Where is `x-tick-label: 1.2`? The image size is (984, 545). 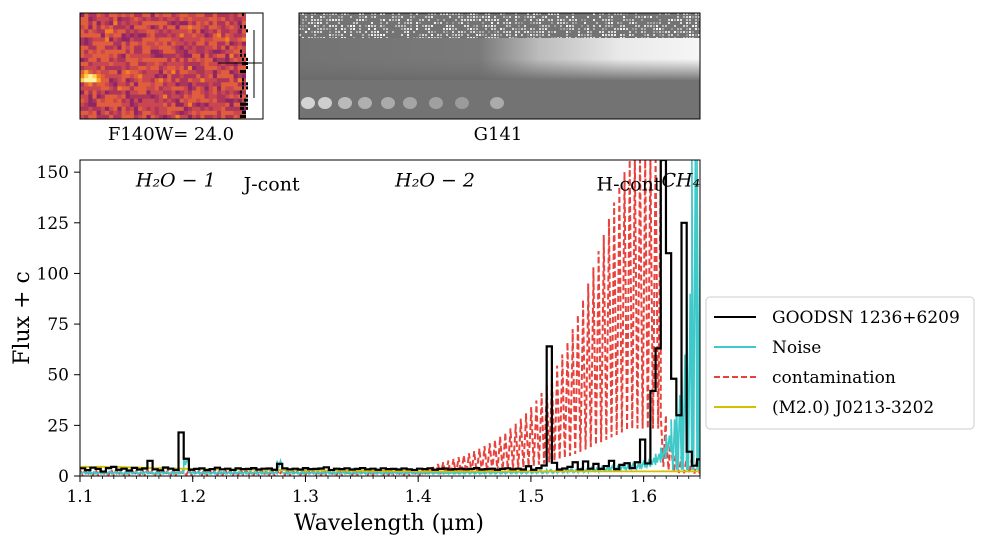 x-tick-label: 1.2 is located at coordinates (192, 497).